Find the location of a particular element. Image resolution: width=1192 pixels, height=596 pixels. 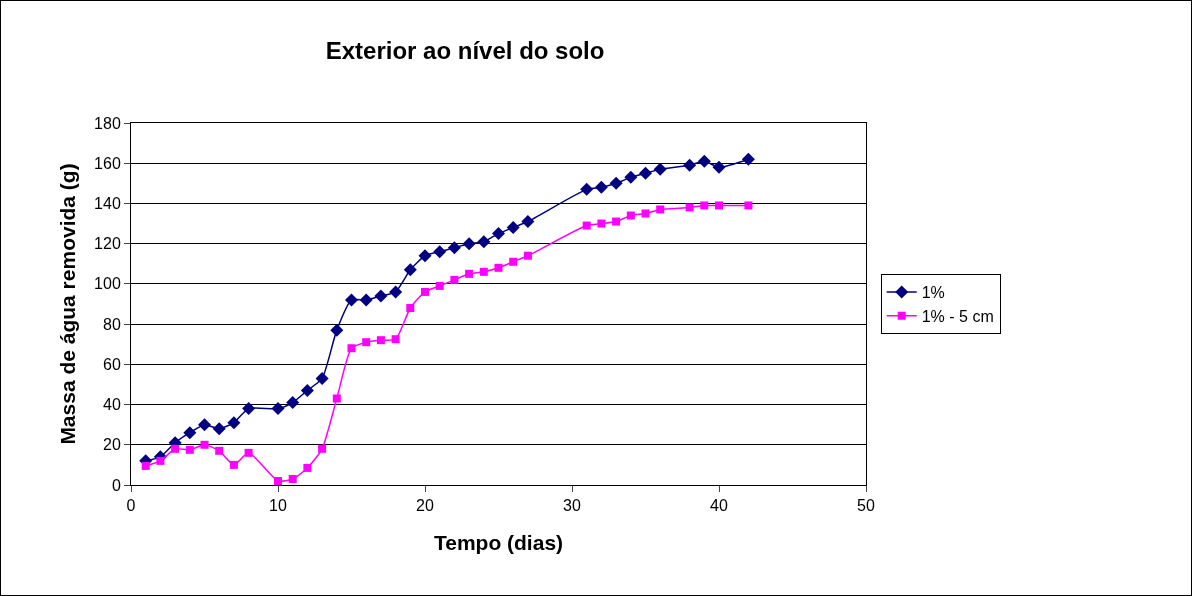

x-tick-label: 30 is located at coordinates (572, 506).